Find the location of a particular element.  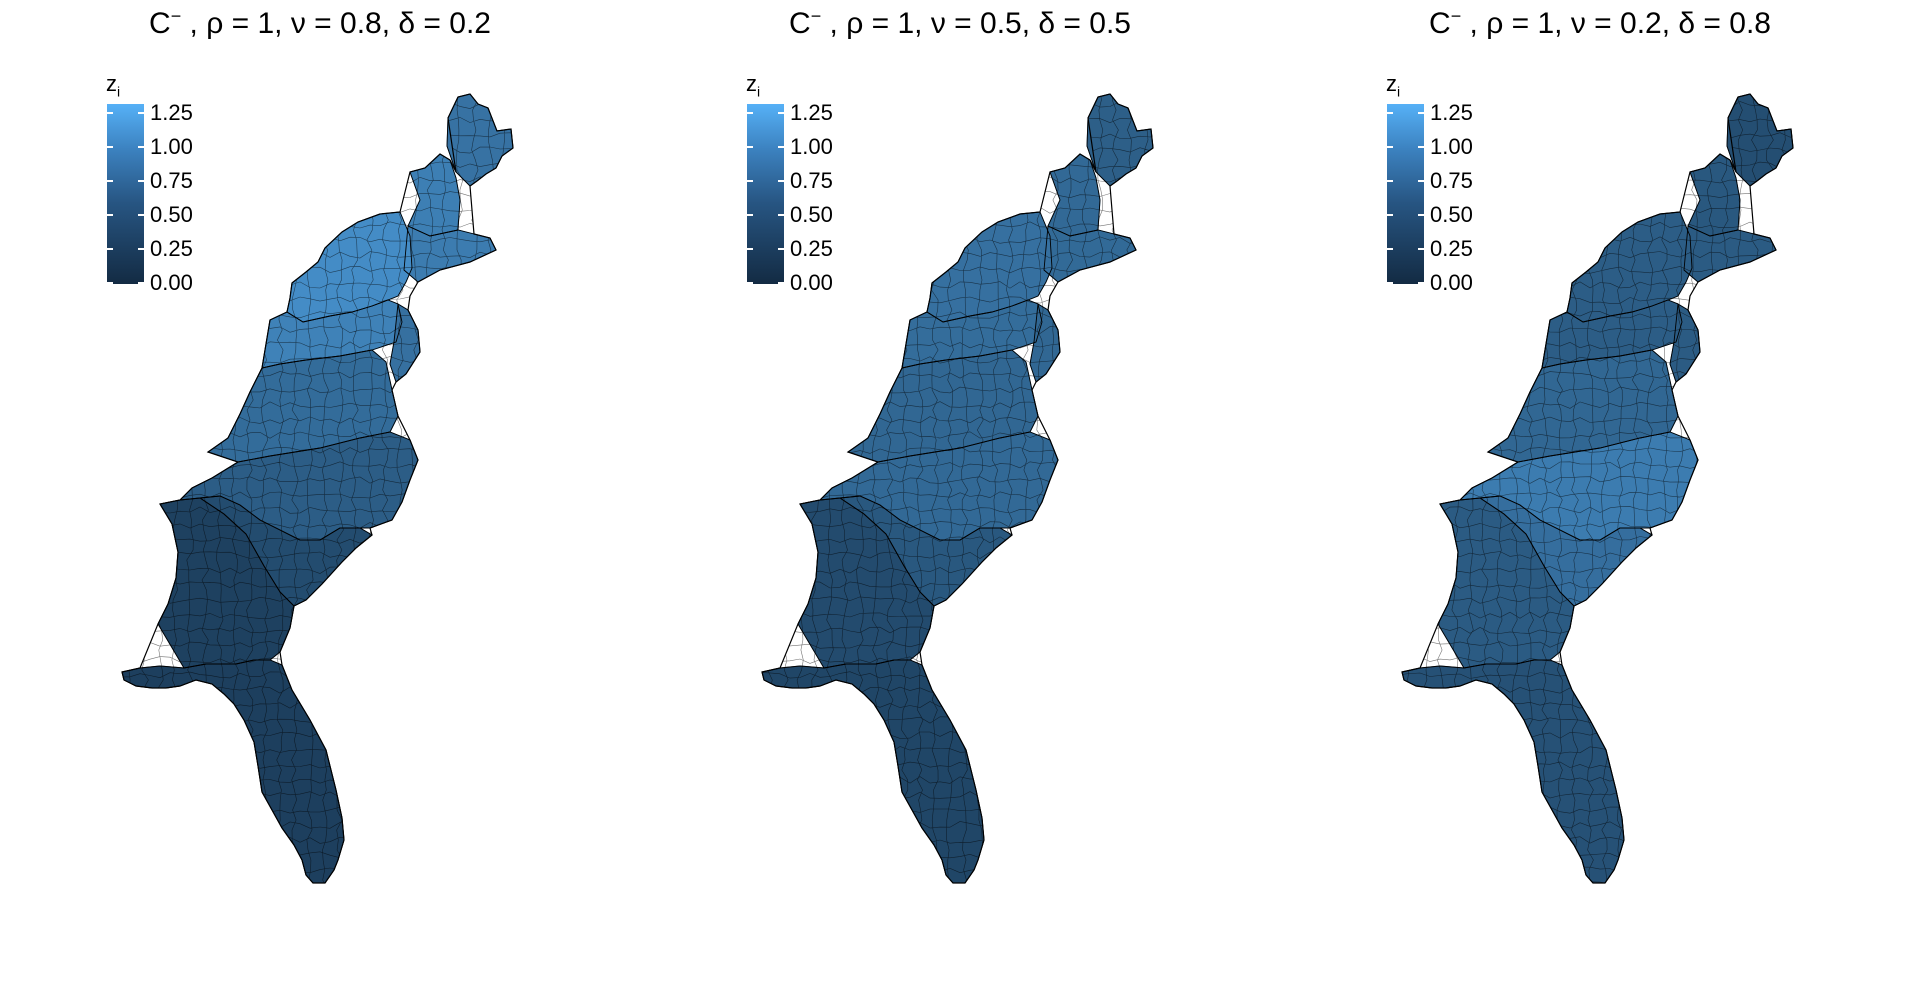

panel-title: C− , ρ = 1, ν = 0.8, δ = 0.2 is located at coordinates (320, 23).